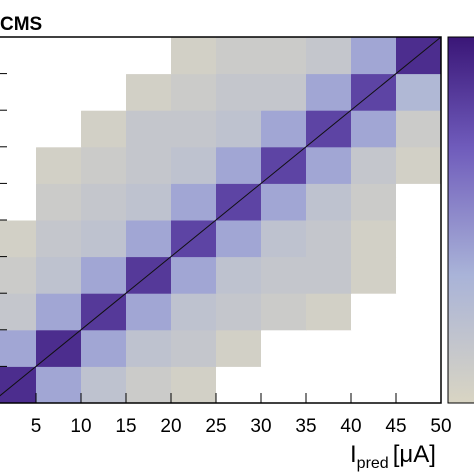 The height and width of the screenshot is (474, 474). Describe the element at coordinates (170, 426) in the screenshot. I see `x-tick-label: 20` at that location.